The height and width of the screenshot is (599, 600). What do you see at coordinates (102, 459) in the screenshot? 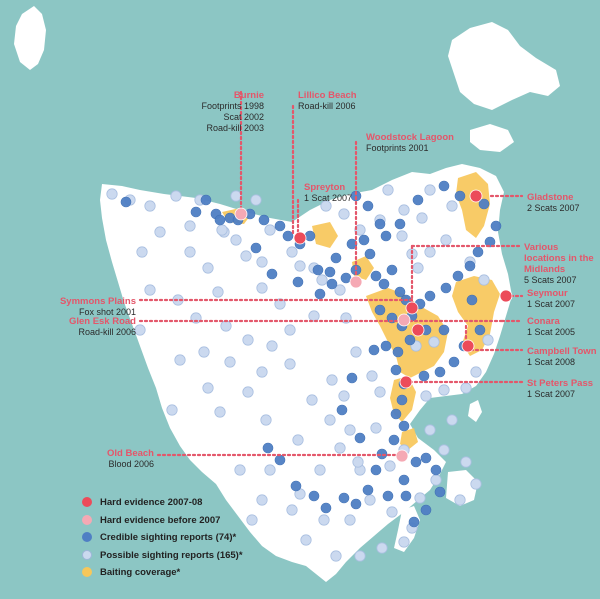
I see `site-label-old-beach: Old Beach Blood 2006` at bounding box center [102, 459].